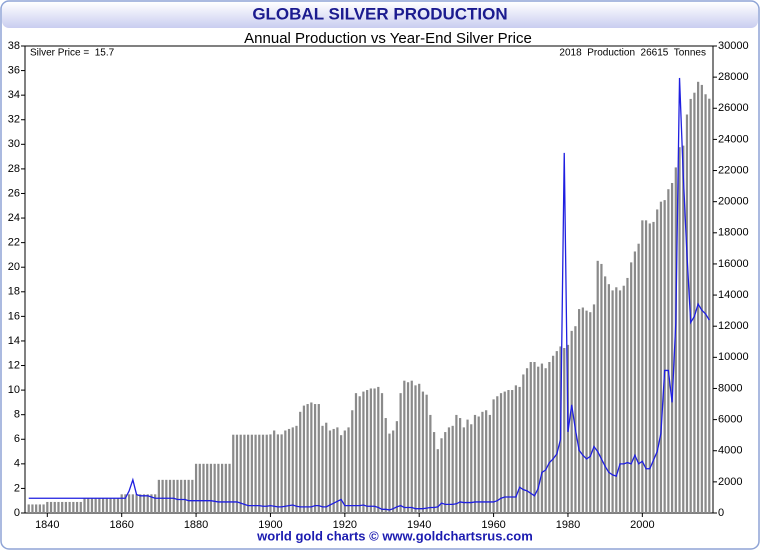 The width and height of the screenshot is (760, 550). Describe the element at coordinates (121, 525) in the screenshot. I see `x-tick-label: 1860` at that location.